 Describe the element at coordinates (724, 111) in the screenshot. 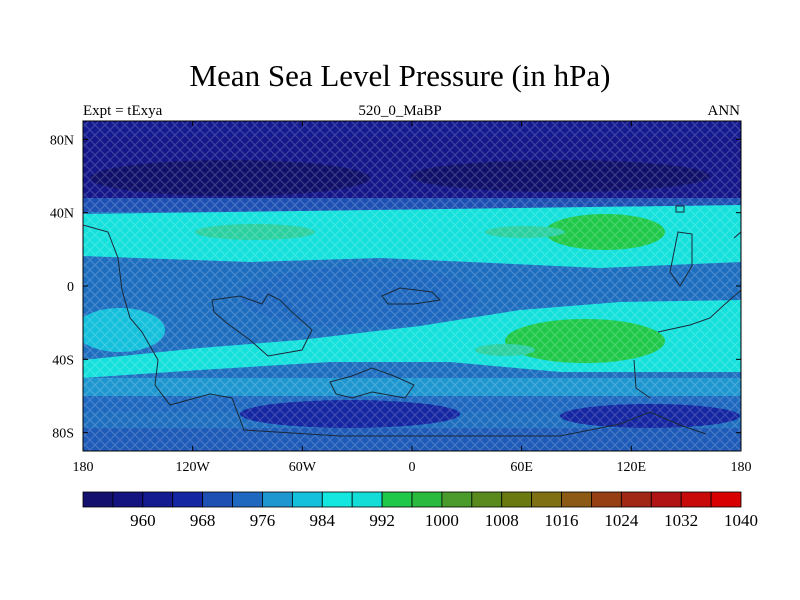

I see `season-label: ANN` at that location.